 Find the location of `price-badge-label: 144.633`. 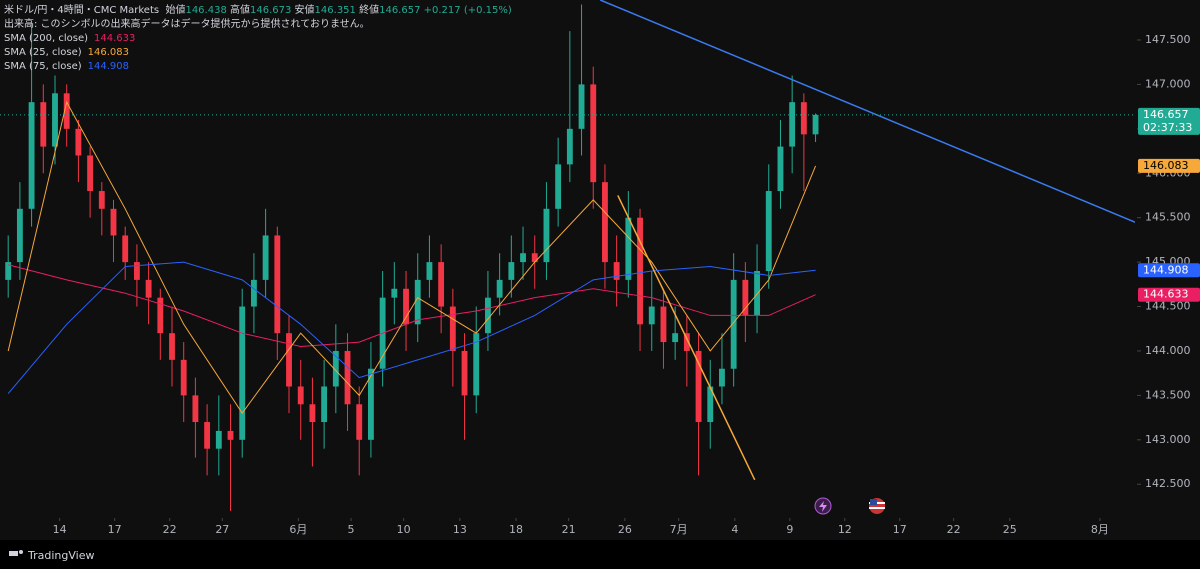

price-badge-label: 144.633 is located at coordinates (1166, 294).